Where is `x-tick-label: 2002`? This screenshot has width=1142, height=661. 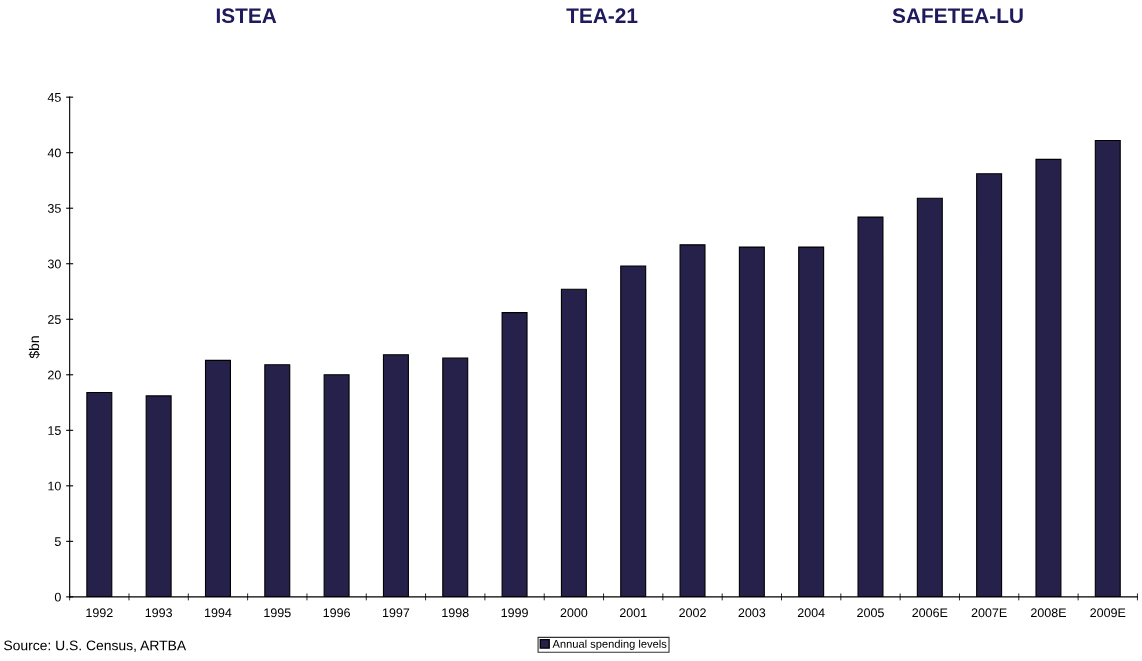 x-tick-label: 2002 is located at coordinates (692, 613).